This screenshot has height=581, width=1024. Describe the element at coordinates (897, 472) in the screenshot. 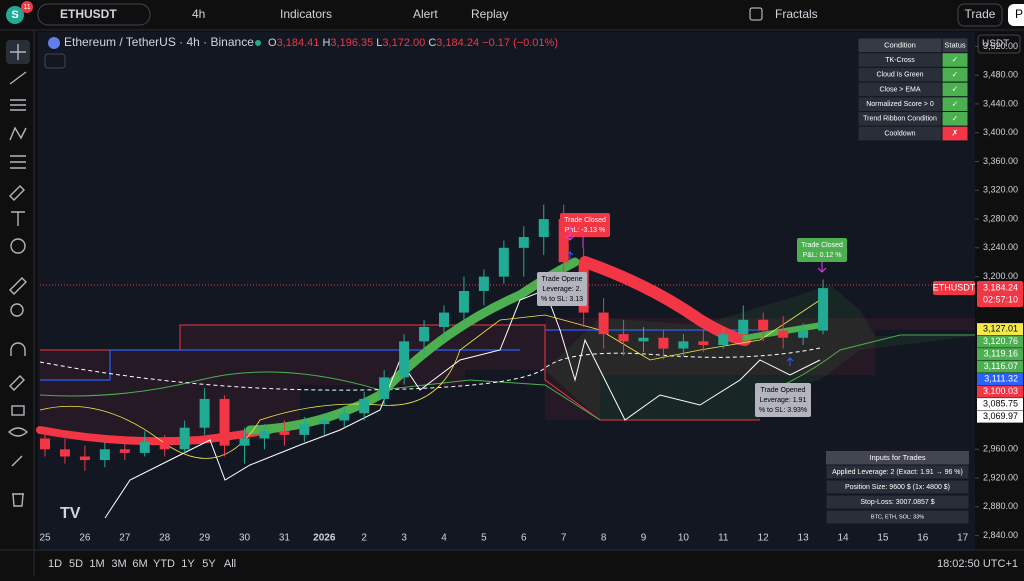

I see `inputs-text: Applied Leverage: 2 (Exact: 1.91 → 96 %)` at that location.